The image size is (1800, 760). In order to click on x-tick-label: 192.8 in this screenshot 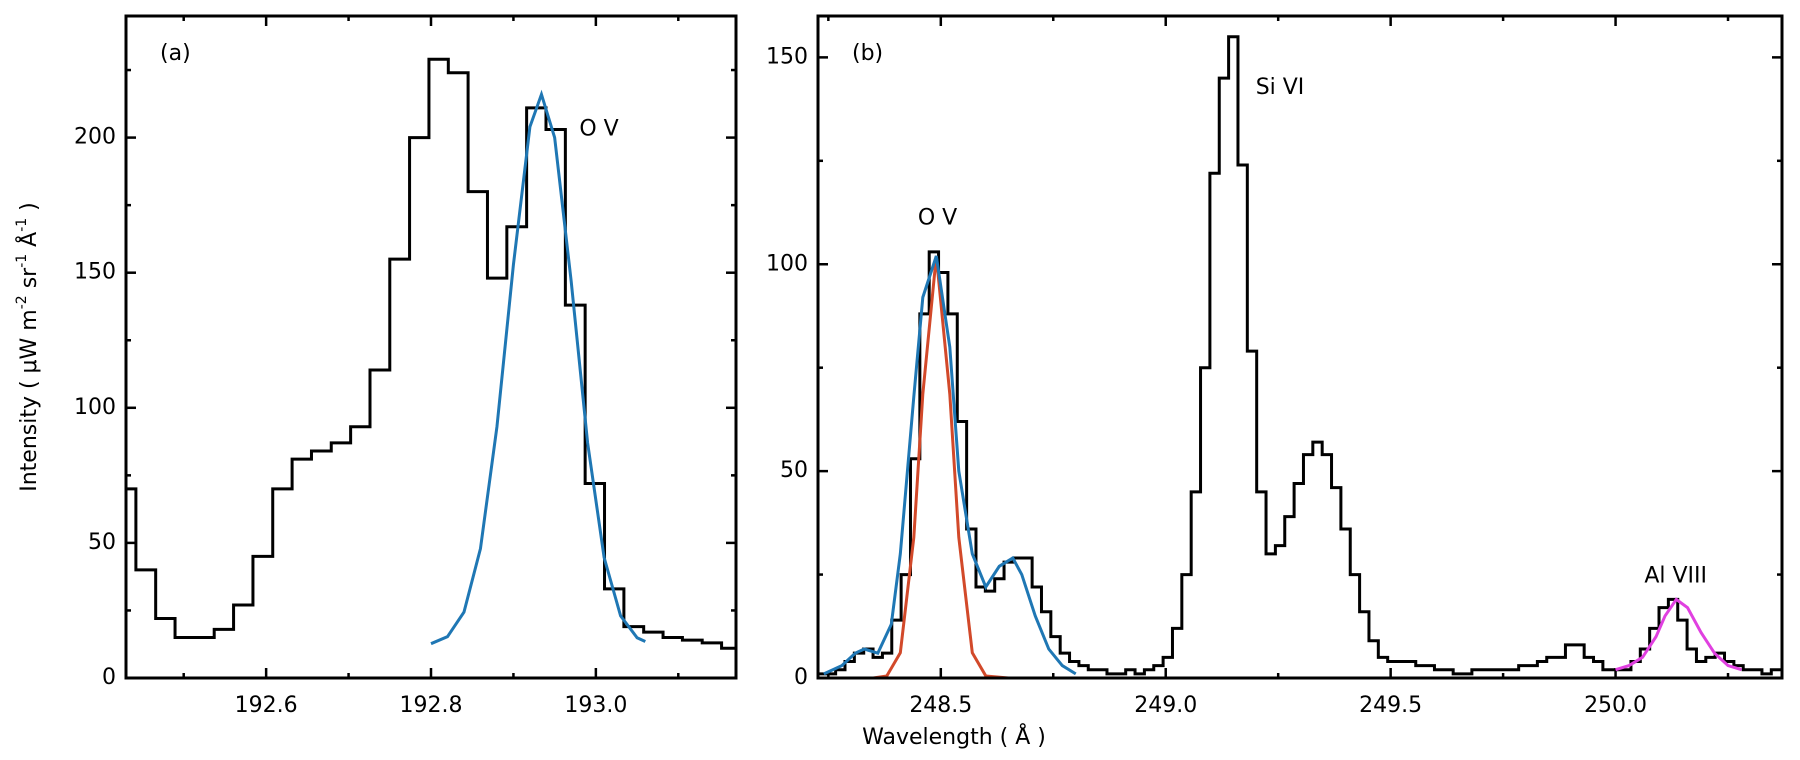, I will do `click(431, 705)`.